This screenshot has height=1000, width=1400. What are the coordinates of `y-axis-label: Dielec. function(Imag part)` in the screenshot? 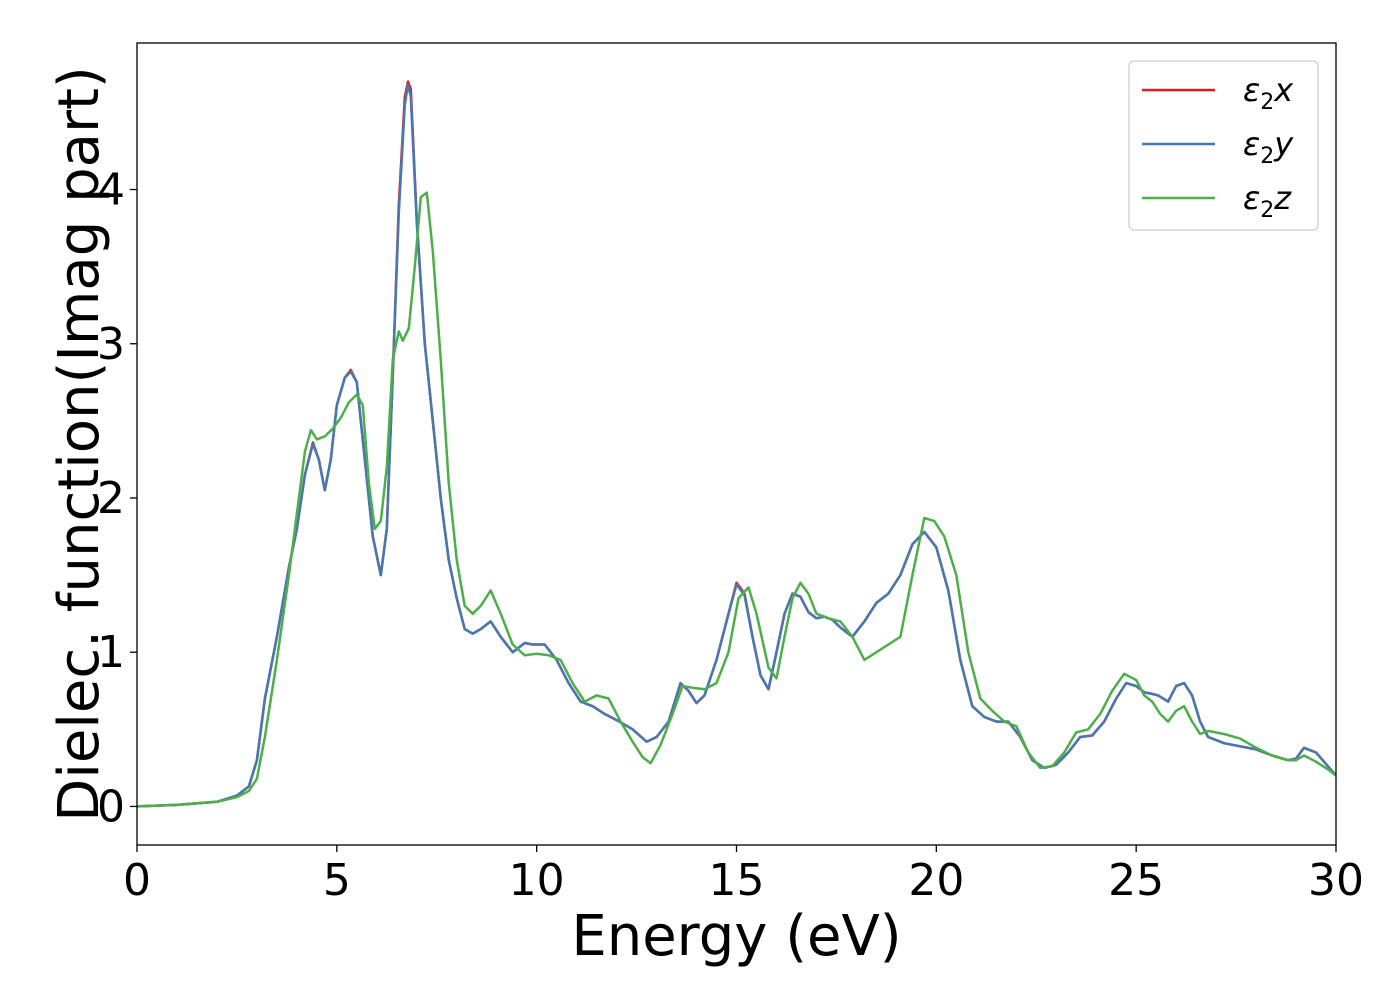 It's located at (79, 444).